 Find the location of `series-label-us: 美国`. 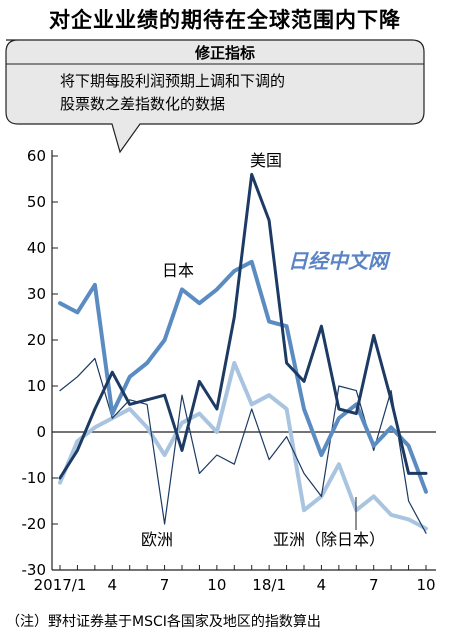

series-label-us: 美国 is located at coordinates (266, 160).